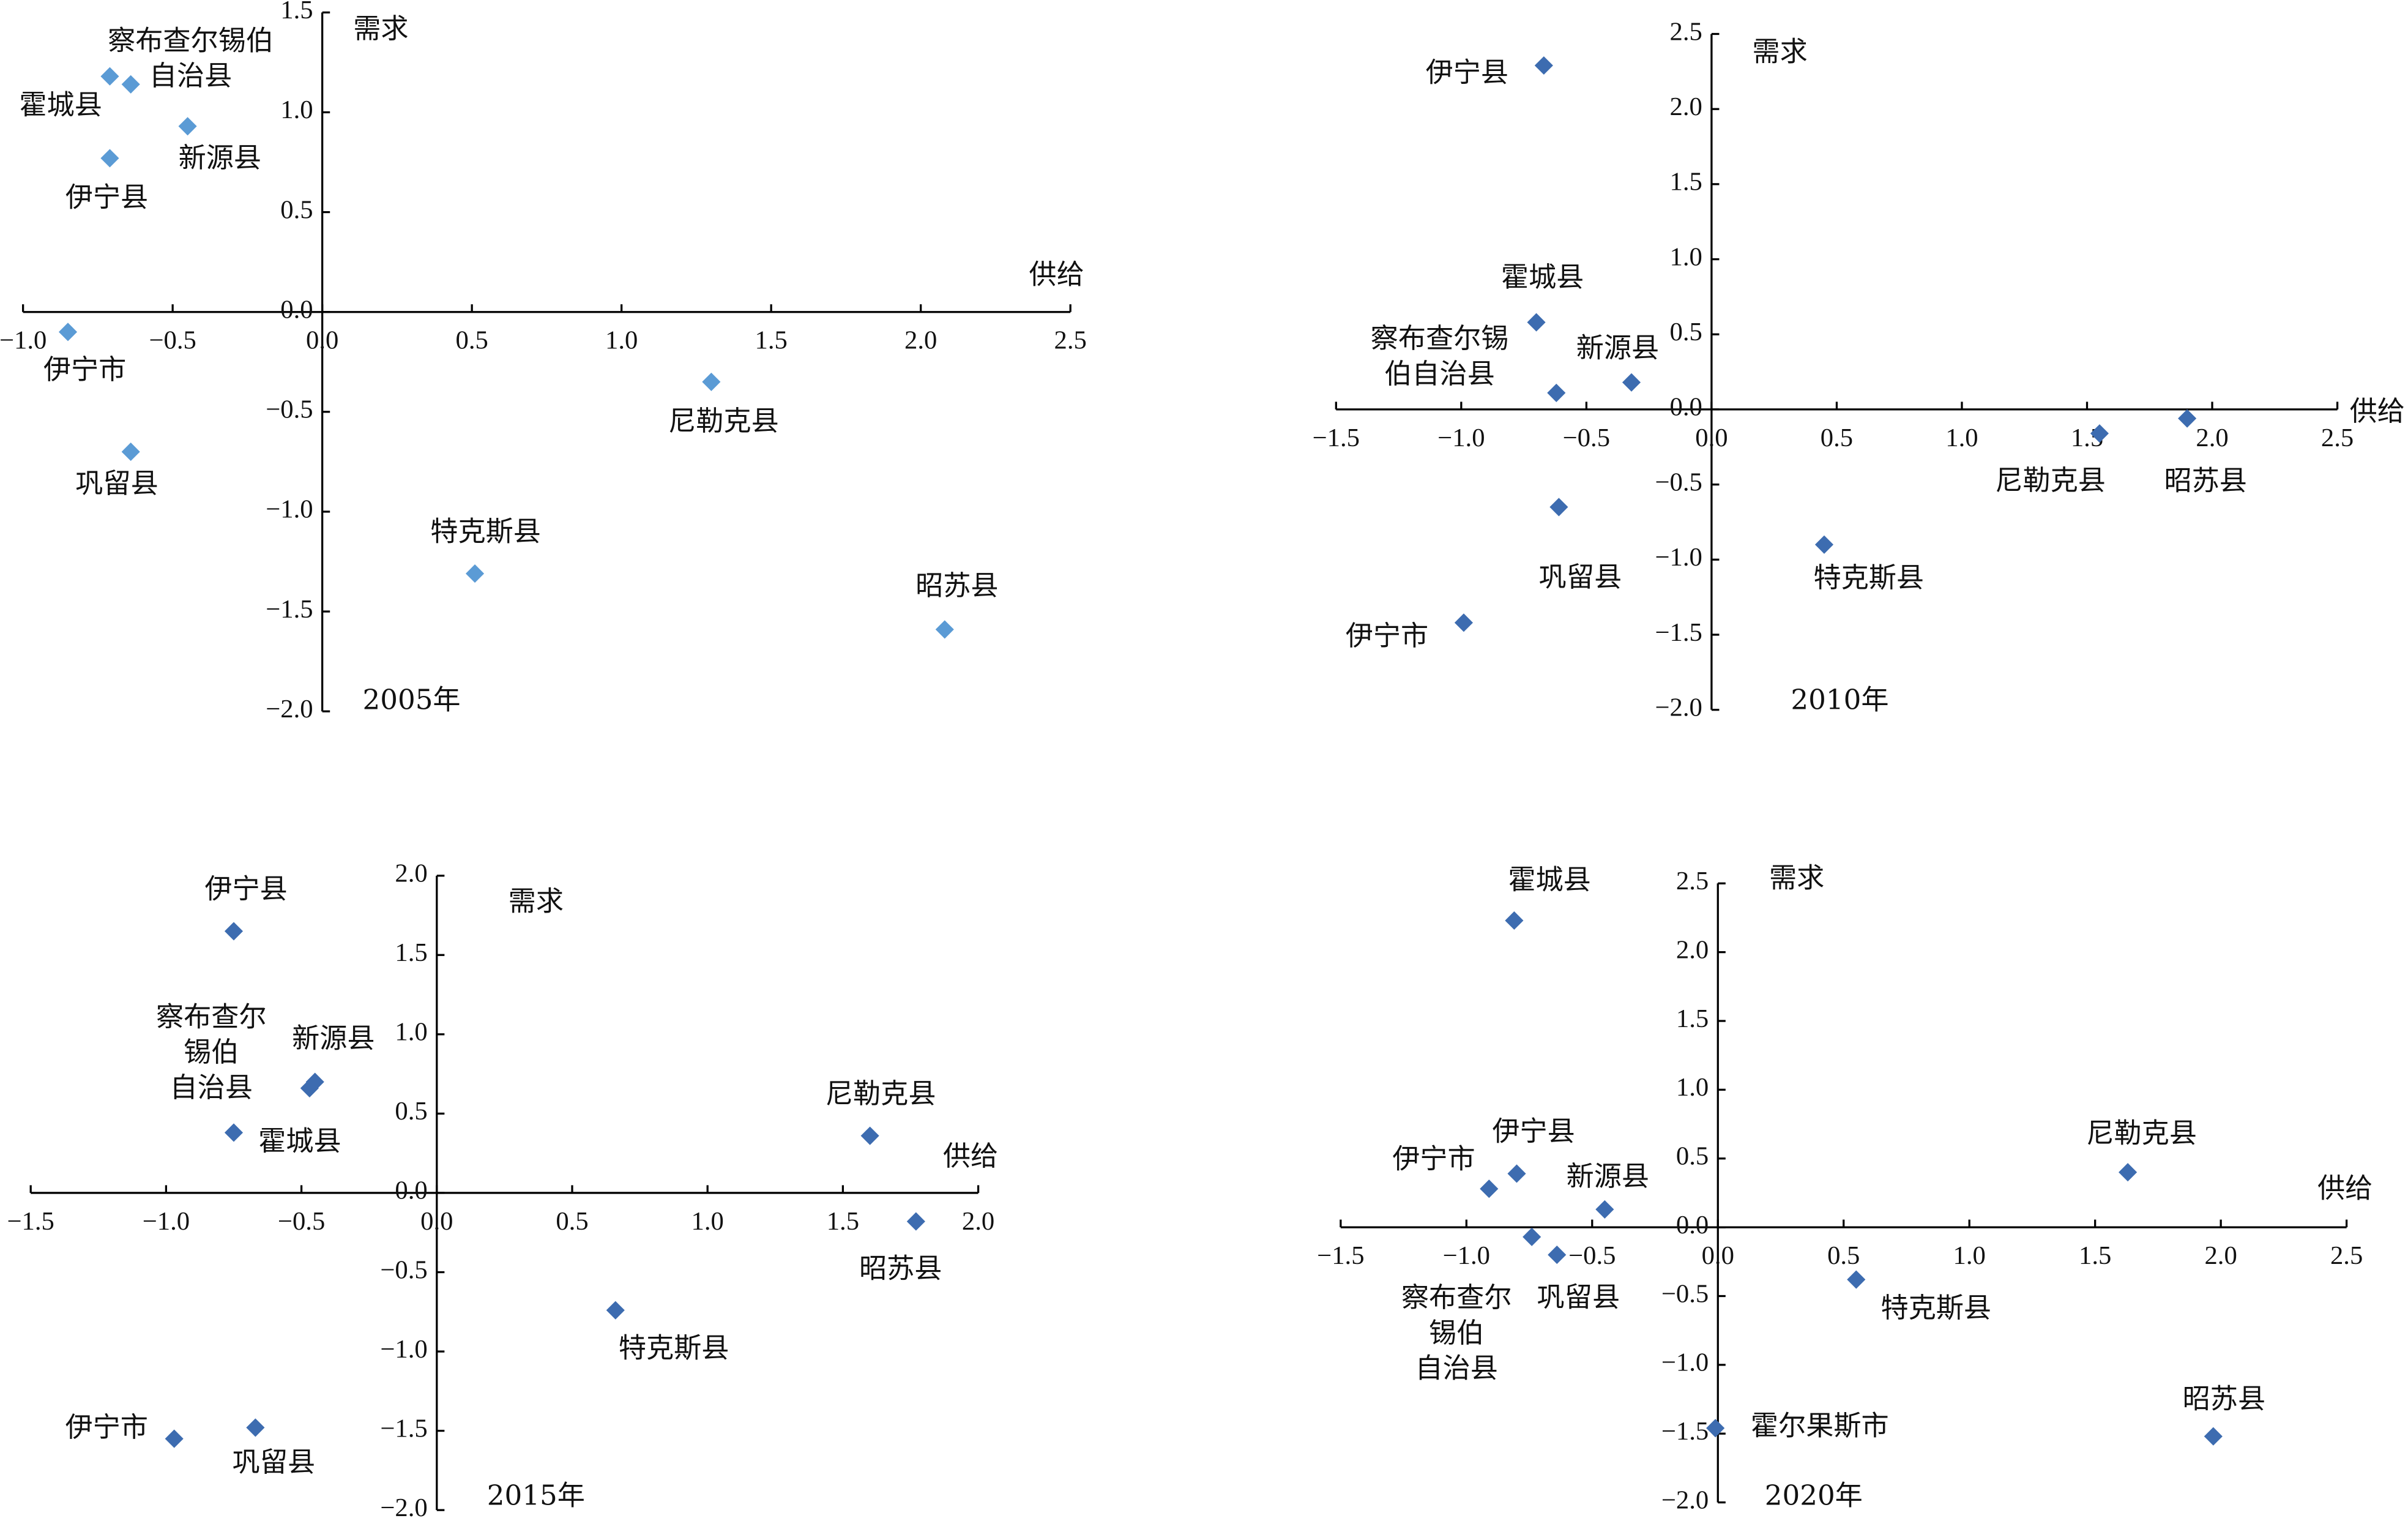  I want to click on y-tick-label: −0.5, so click(1685, 1293).